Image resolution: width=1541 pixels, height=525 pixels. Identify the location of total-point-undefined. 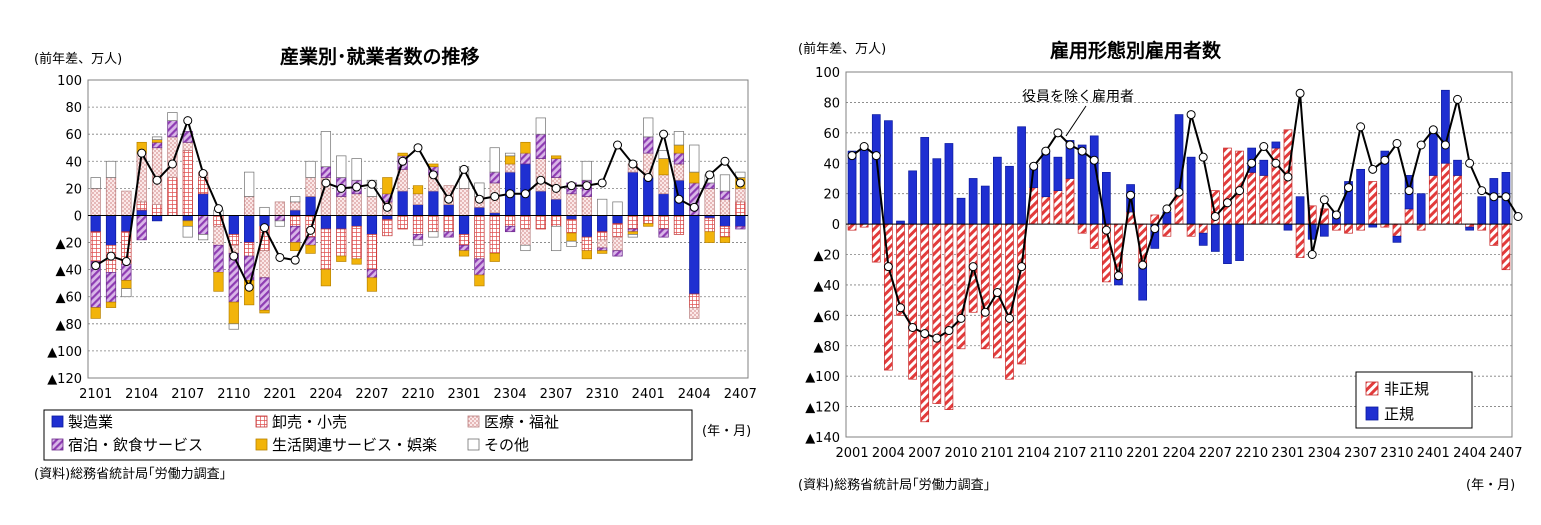
(1518, 216).